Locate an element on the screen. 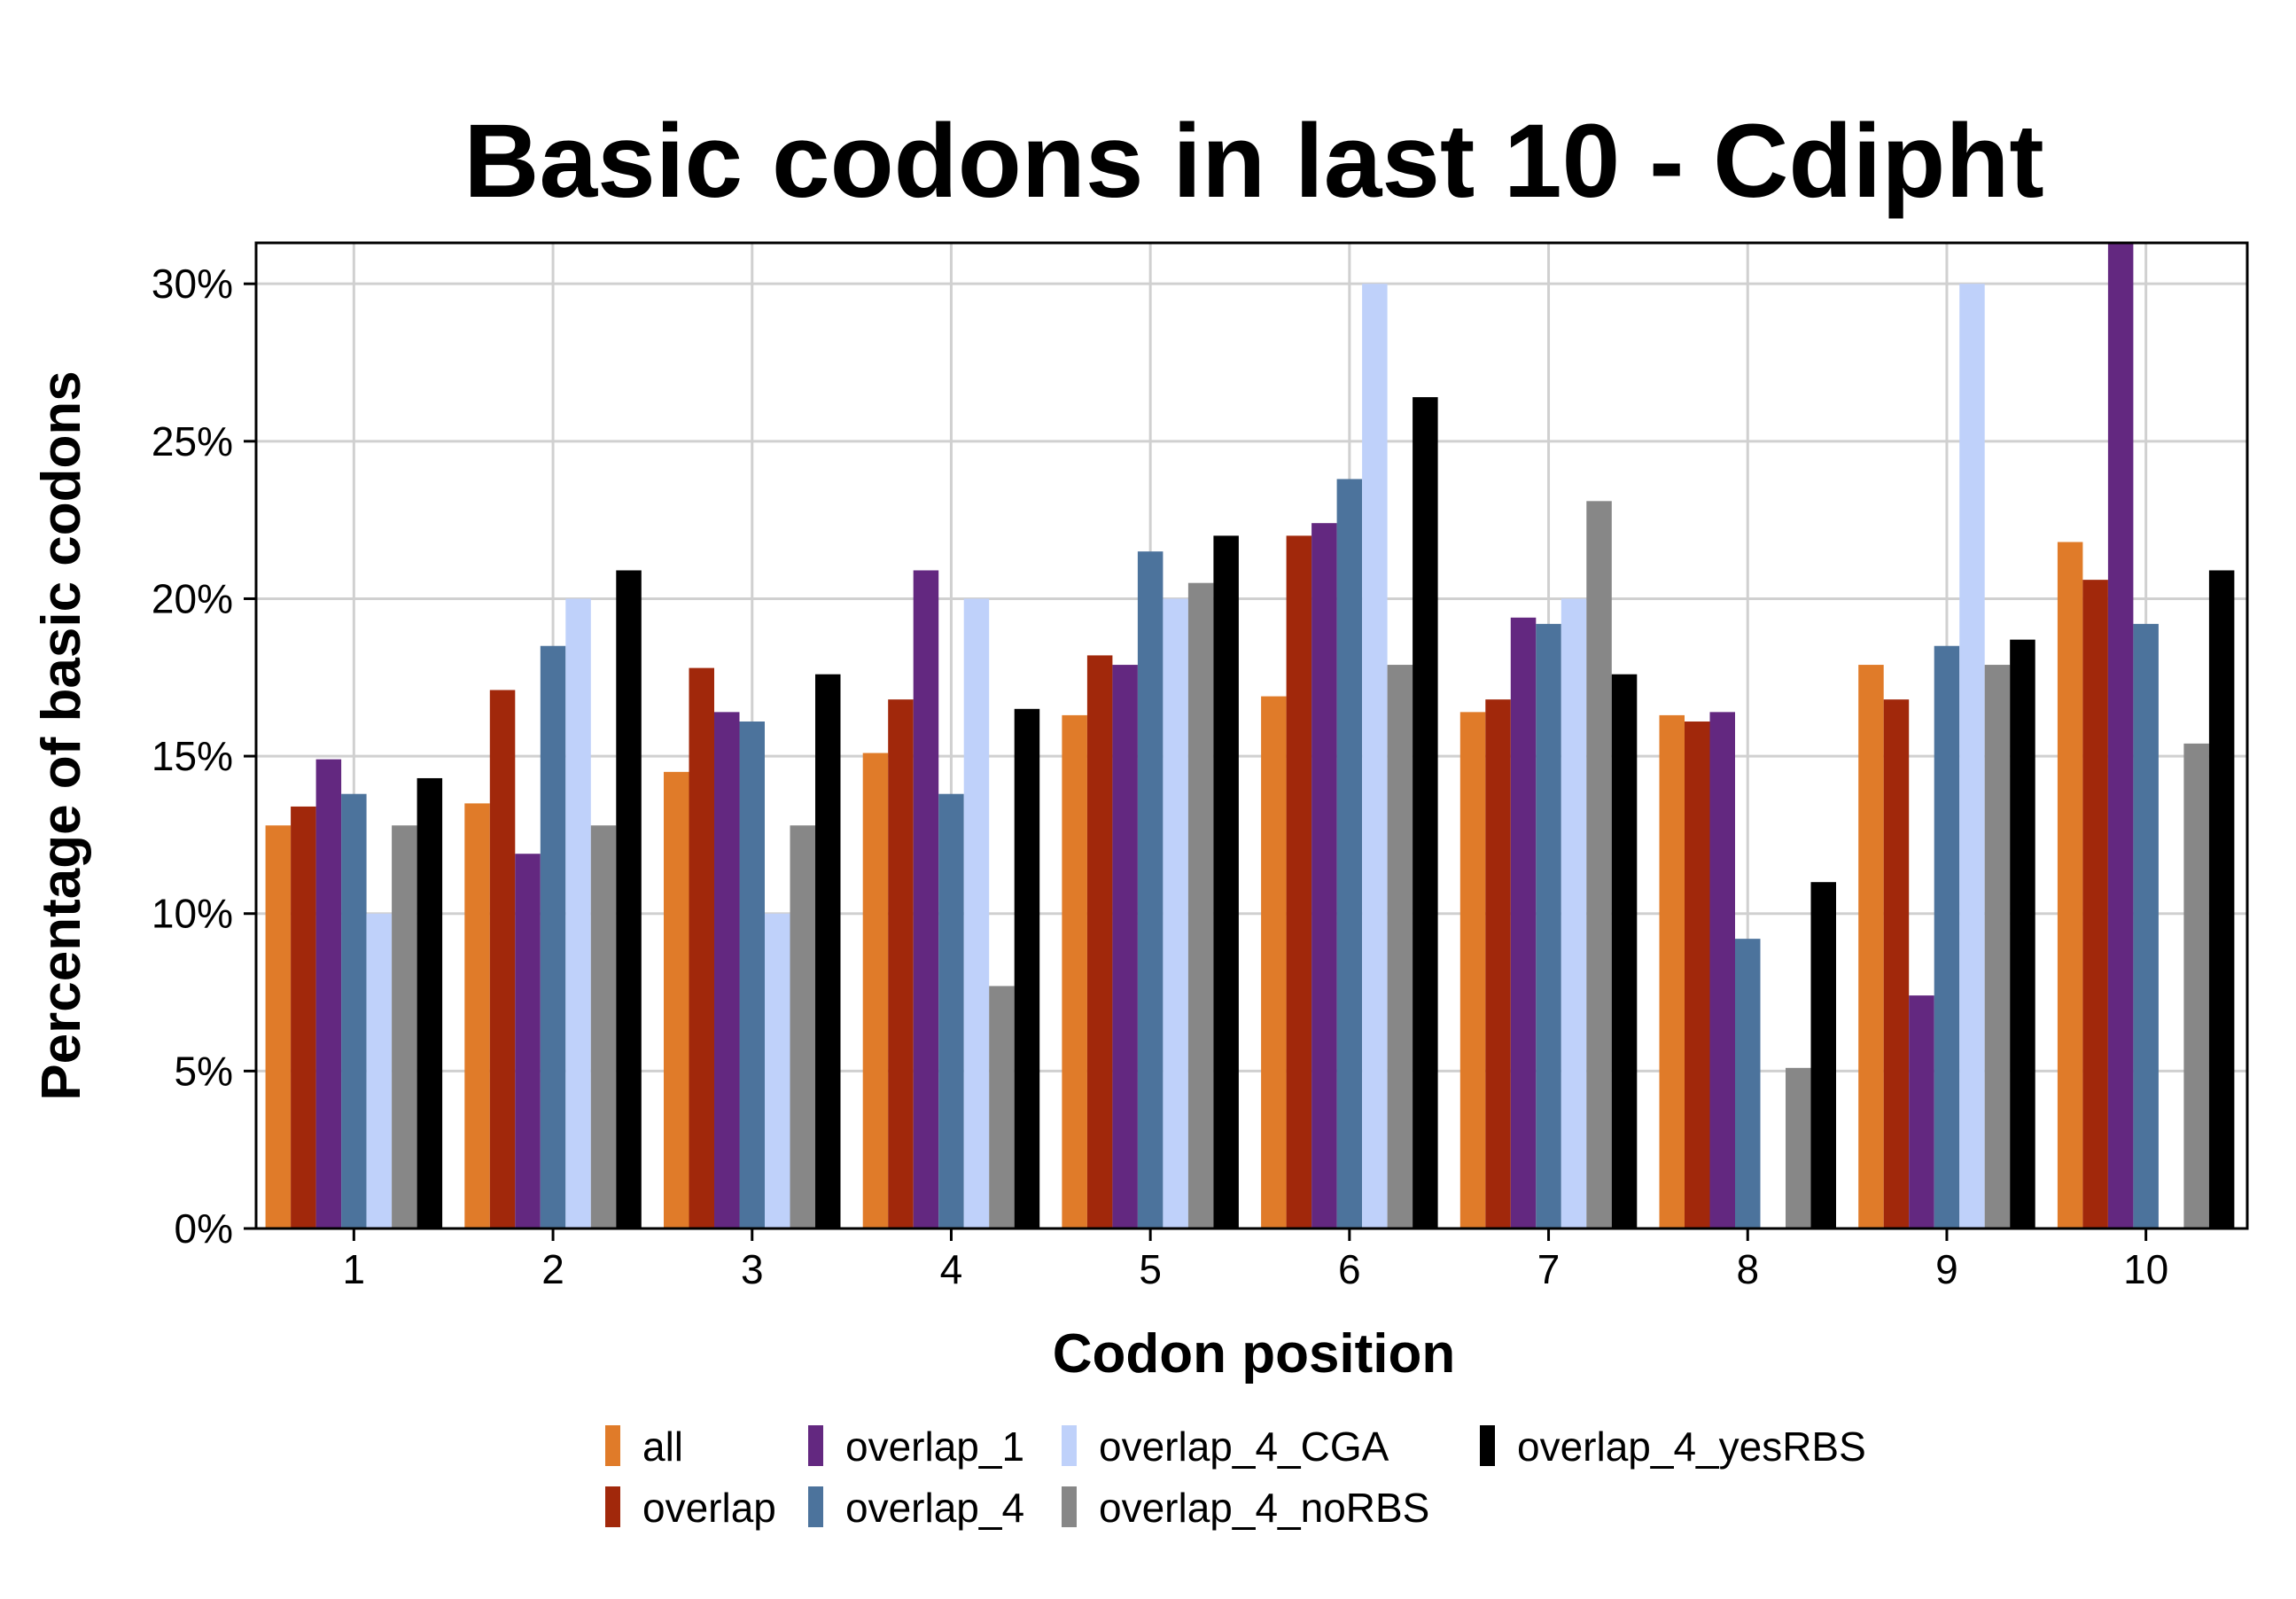 The image size is (2296, 1599). legend-label-overlap_1: overlap_1 is located at coordinates (934, 1447).